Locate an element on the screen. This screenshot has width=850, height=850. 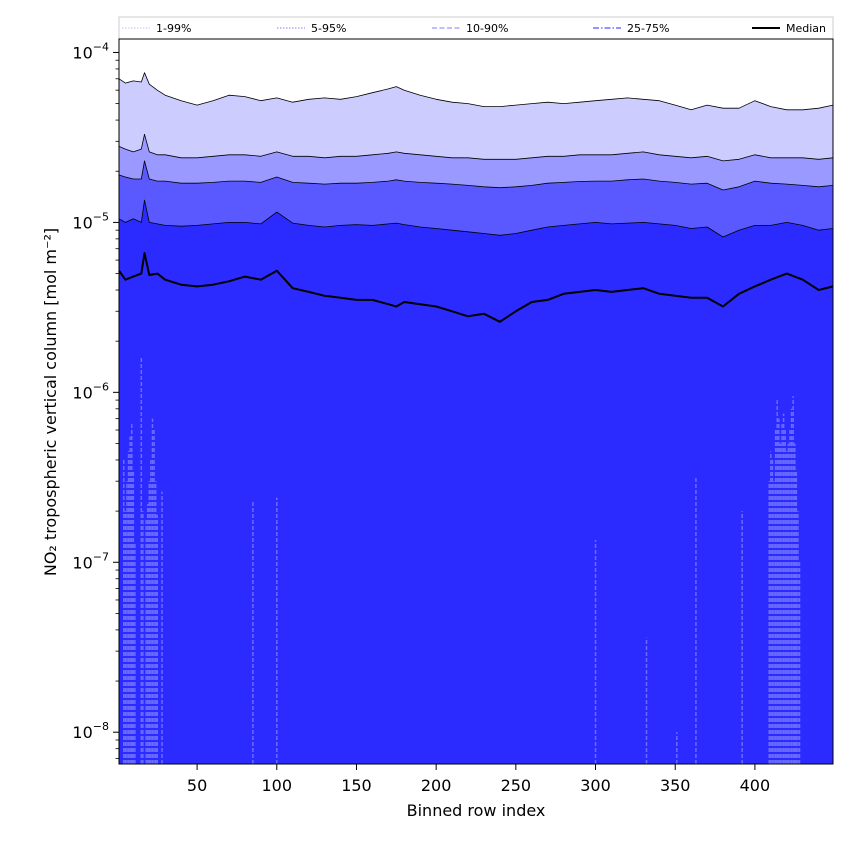
median-line is located at coordinates (476, 287).